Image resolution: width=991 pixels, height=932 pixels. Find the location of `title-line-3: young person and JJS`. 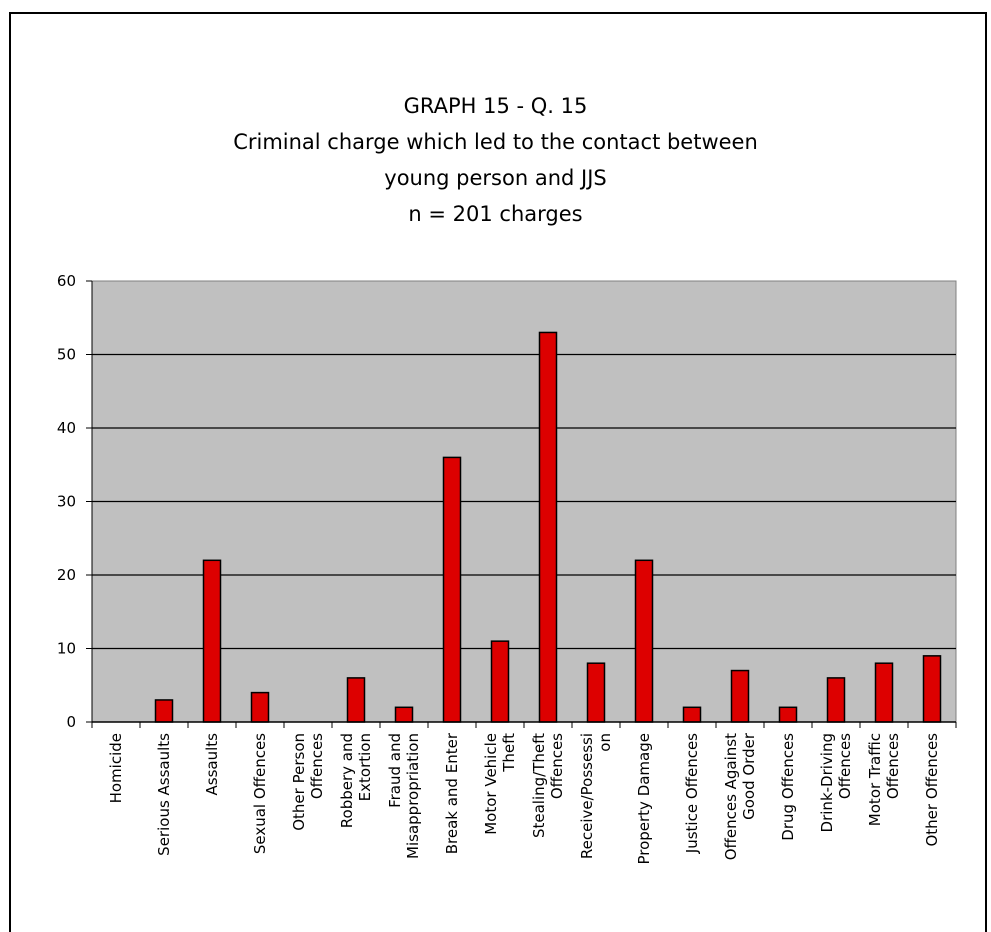

title-line-3: young person and JJS is located at coordinates (495, 178).